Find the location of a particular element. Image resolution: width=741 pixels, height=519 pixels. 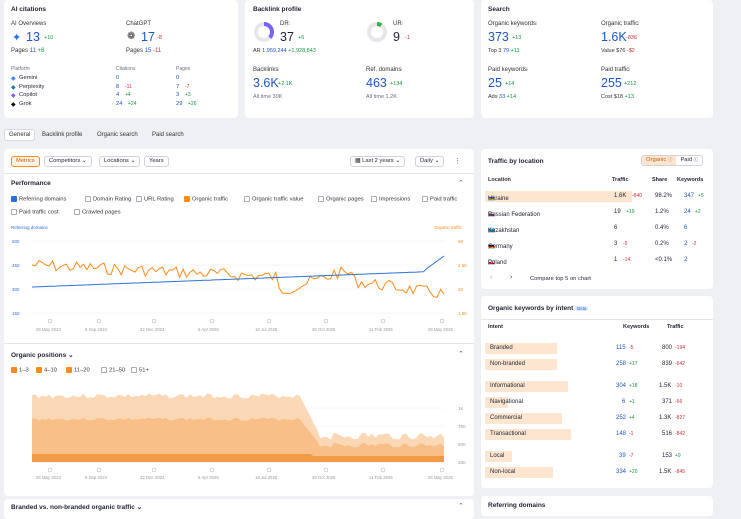

organic-toggle: Organic ⓘ is located at coordinates (659, 160).